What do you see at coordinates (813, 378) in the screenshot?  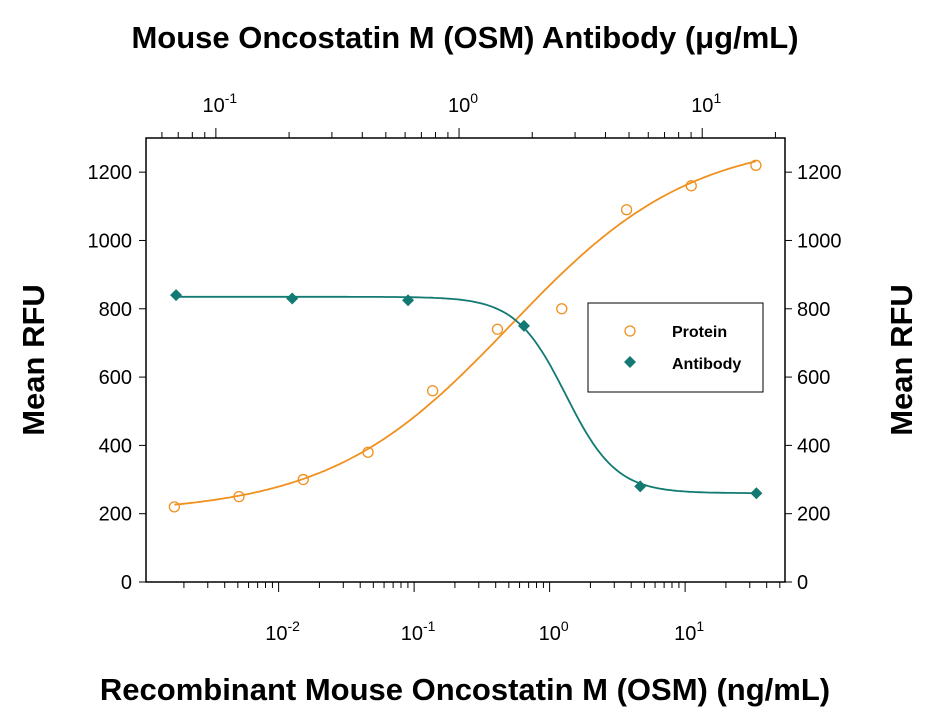 I see `y-tick-label-right: 600` at bounding box center [813, 378].